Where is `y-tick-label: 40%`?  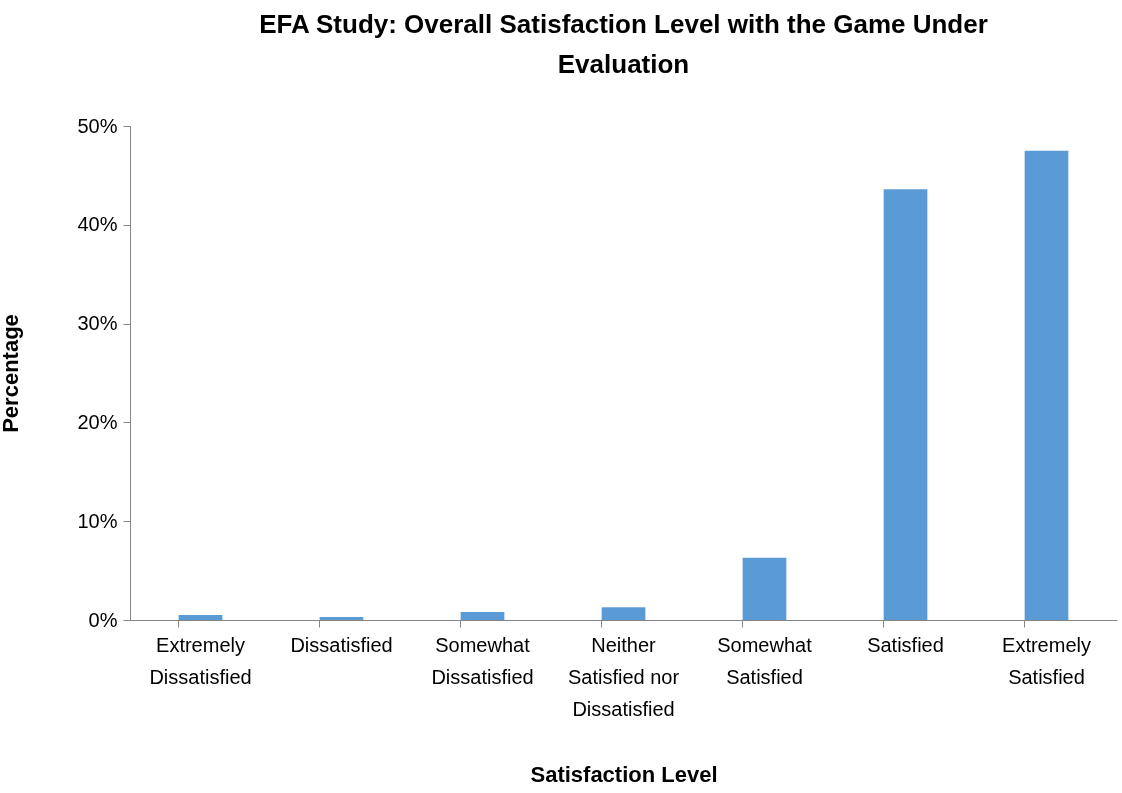
y-tick-label: 40% is located at coordinates (97, 224).